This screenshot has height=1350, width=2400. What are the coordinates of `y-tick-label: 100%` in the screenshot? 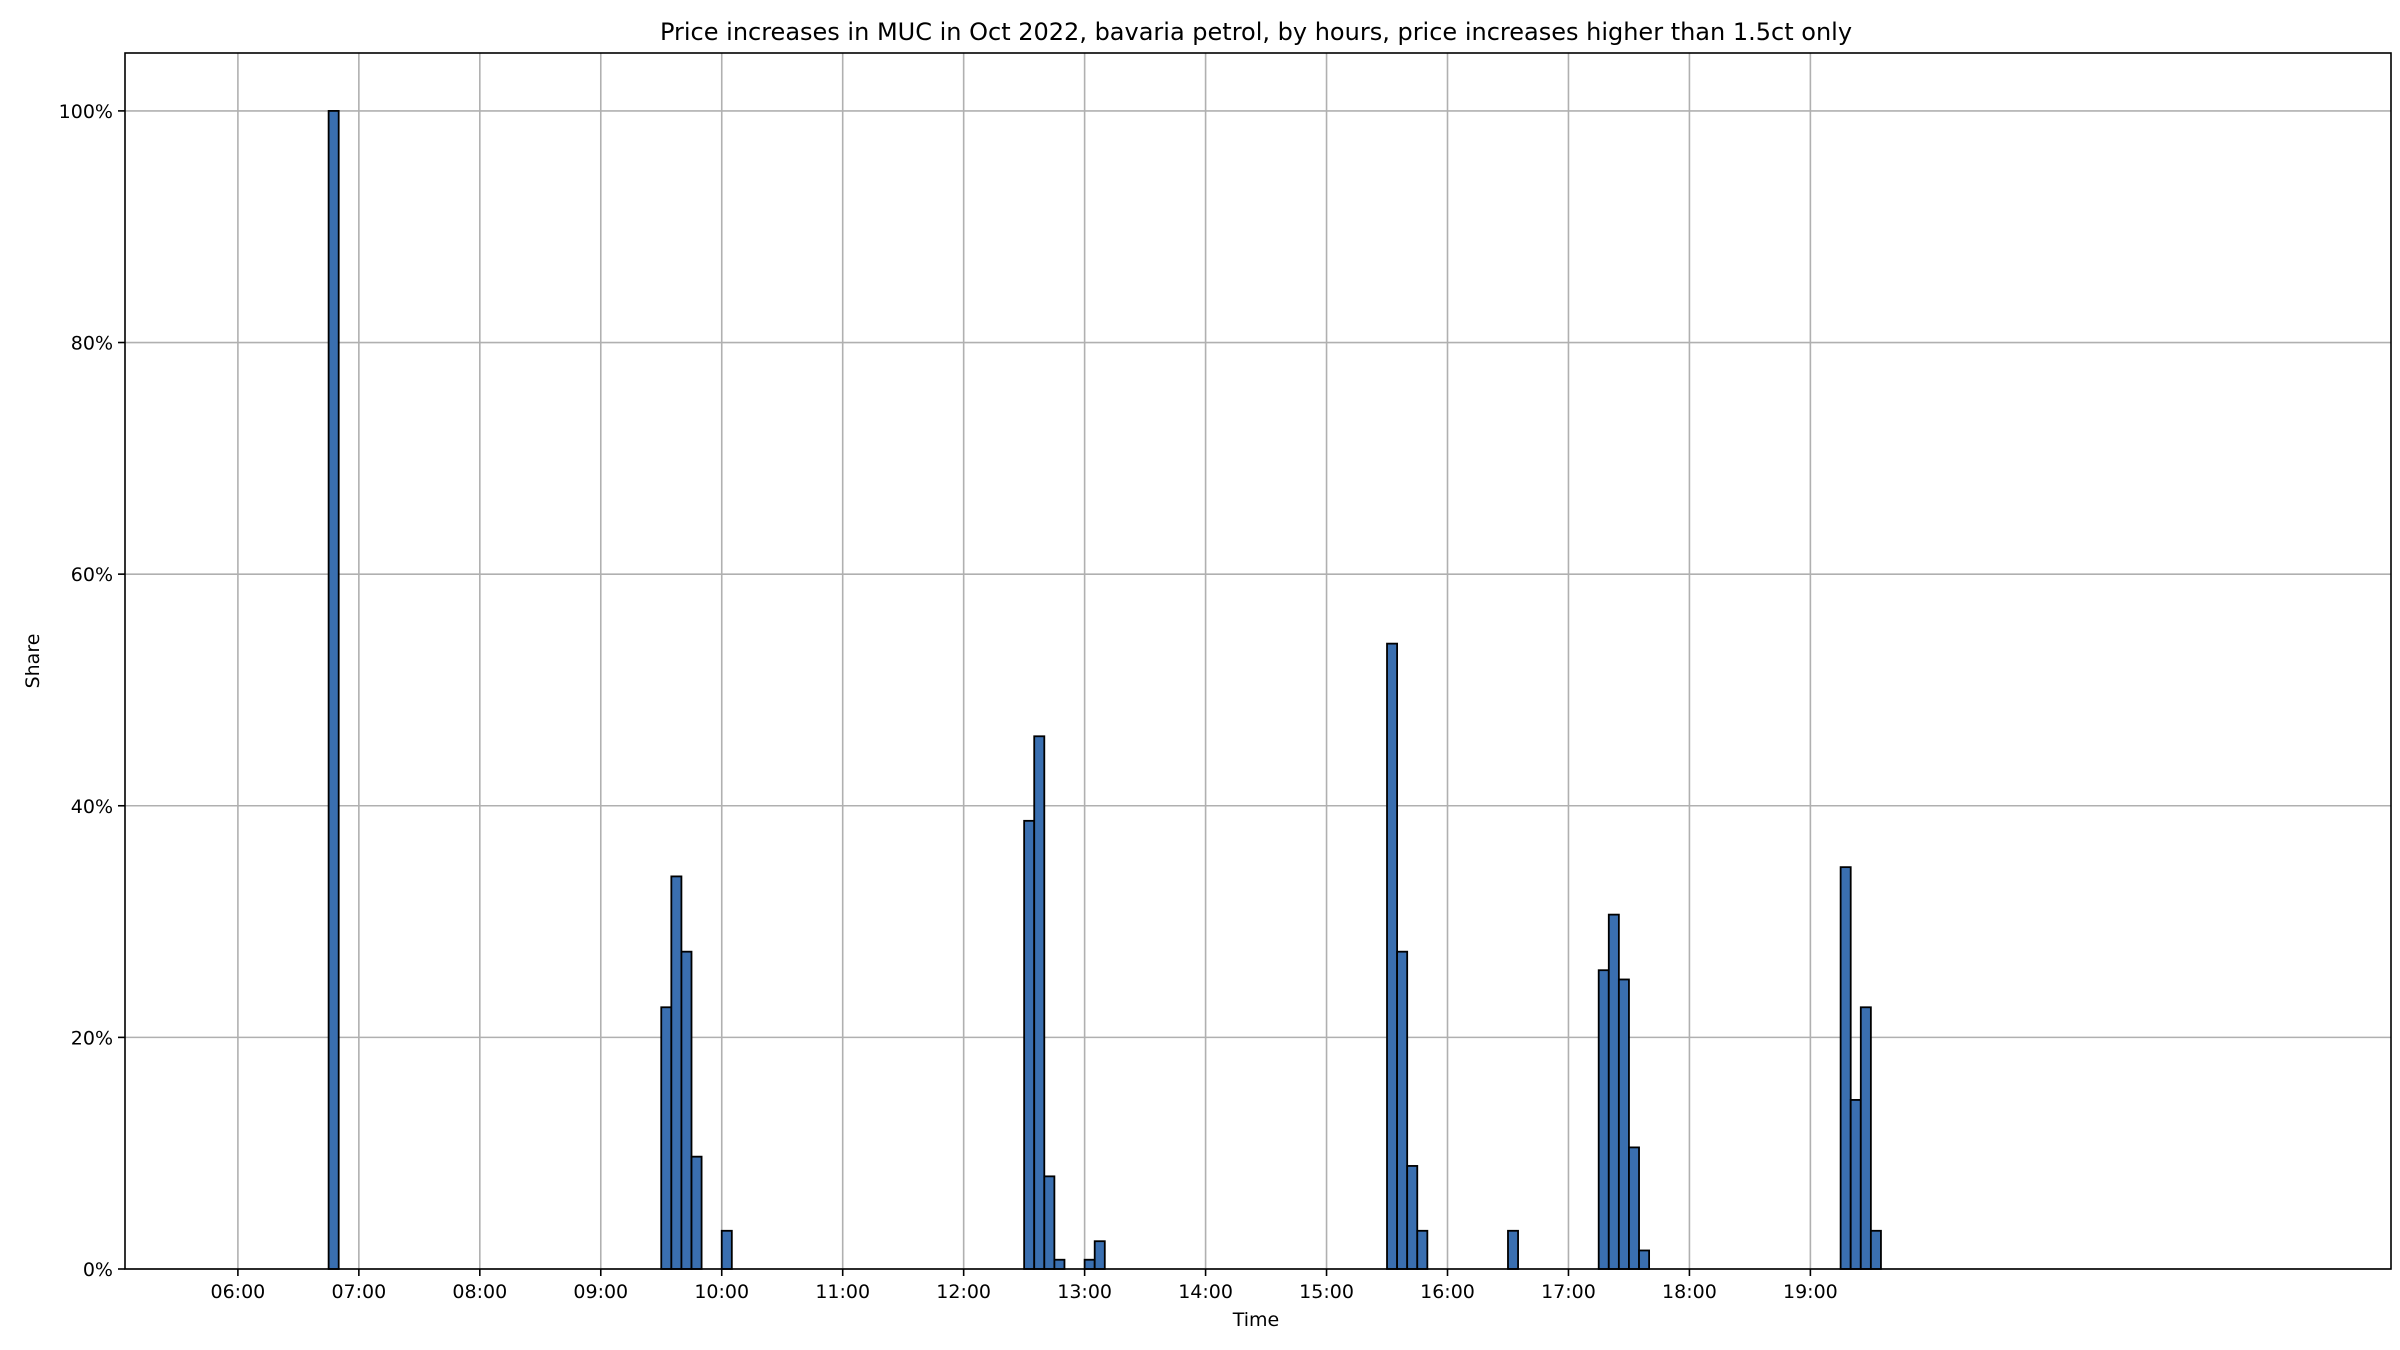 It's located at (86, 112).